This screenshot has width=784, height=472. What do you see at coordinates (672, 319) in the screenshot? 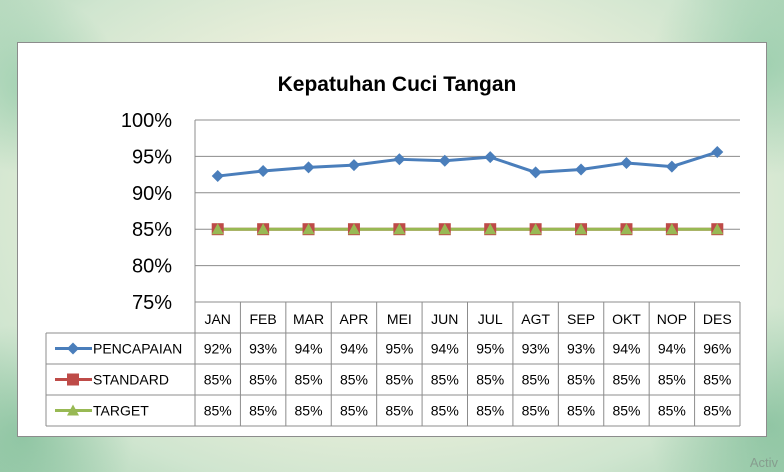
I see `x-tick-label: NOP` at bounding box center [672, 319].